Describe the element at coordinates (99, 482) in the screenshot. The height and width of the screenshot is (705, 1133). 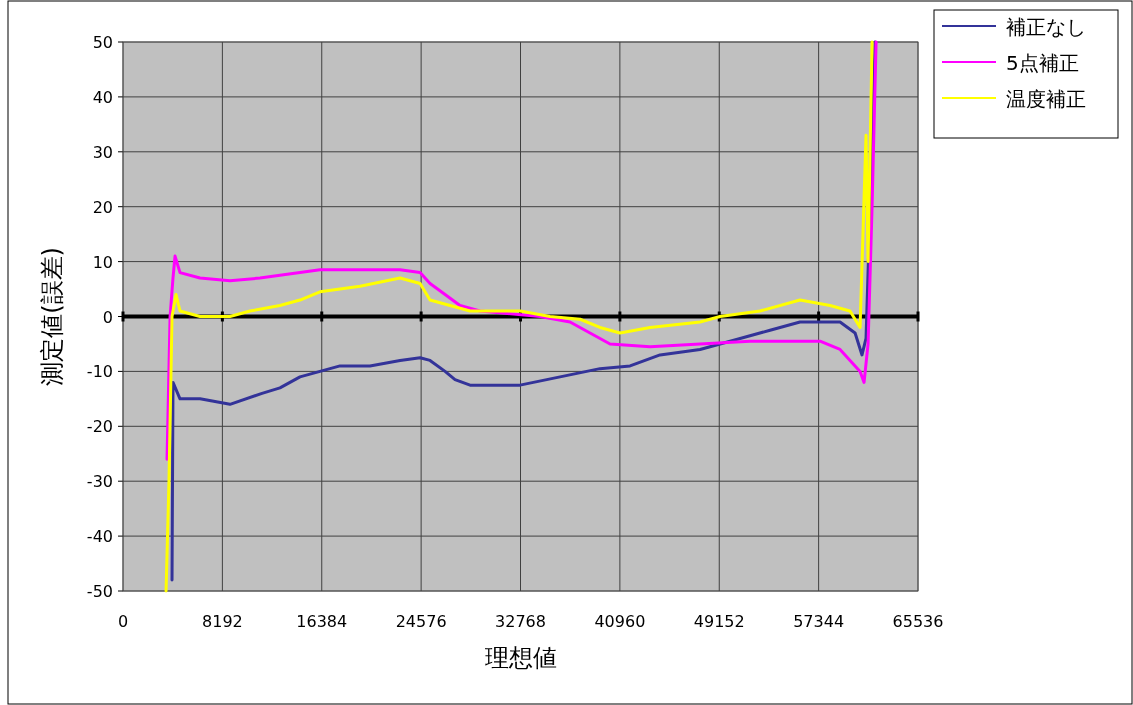
I see `y-tick-label: -30` at that location.